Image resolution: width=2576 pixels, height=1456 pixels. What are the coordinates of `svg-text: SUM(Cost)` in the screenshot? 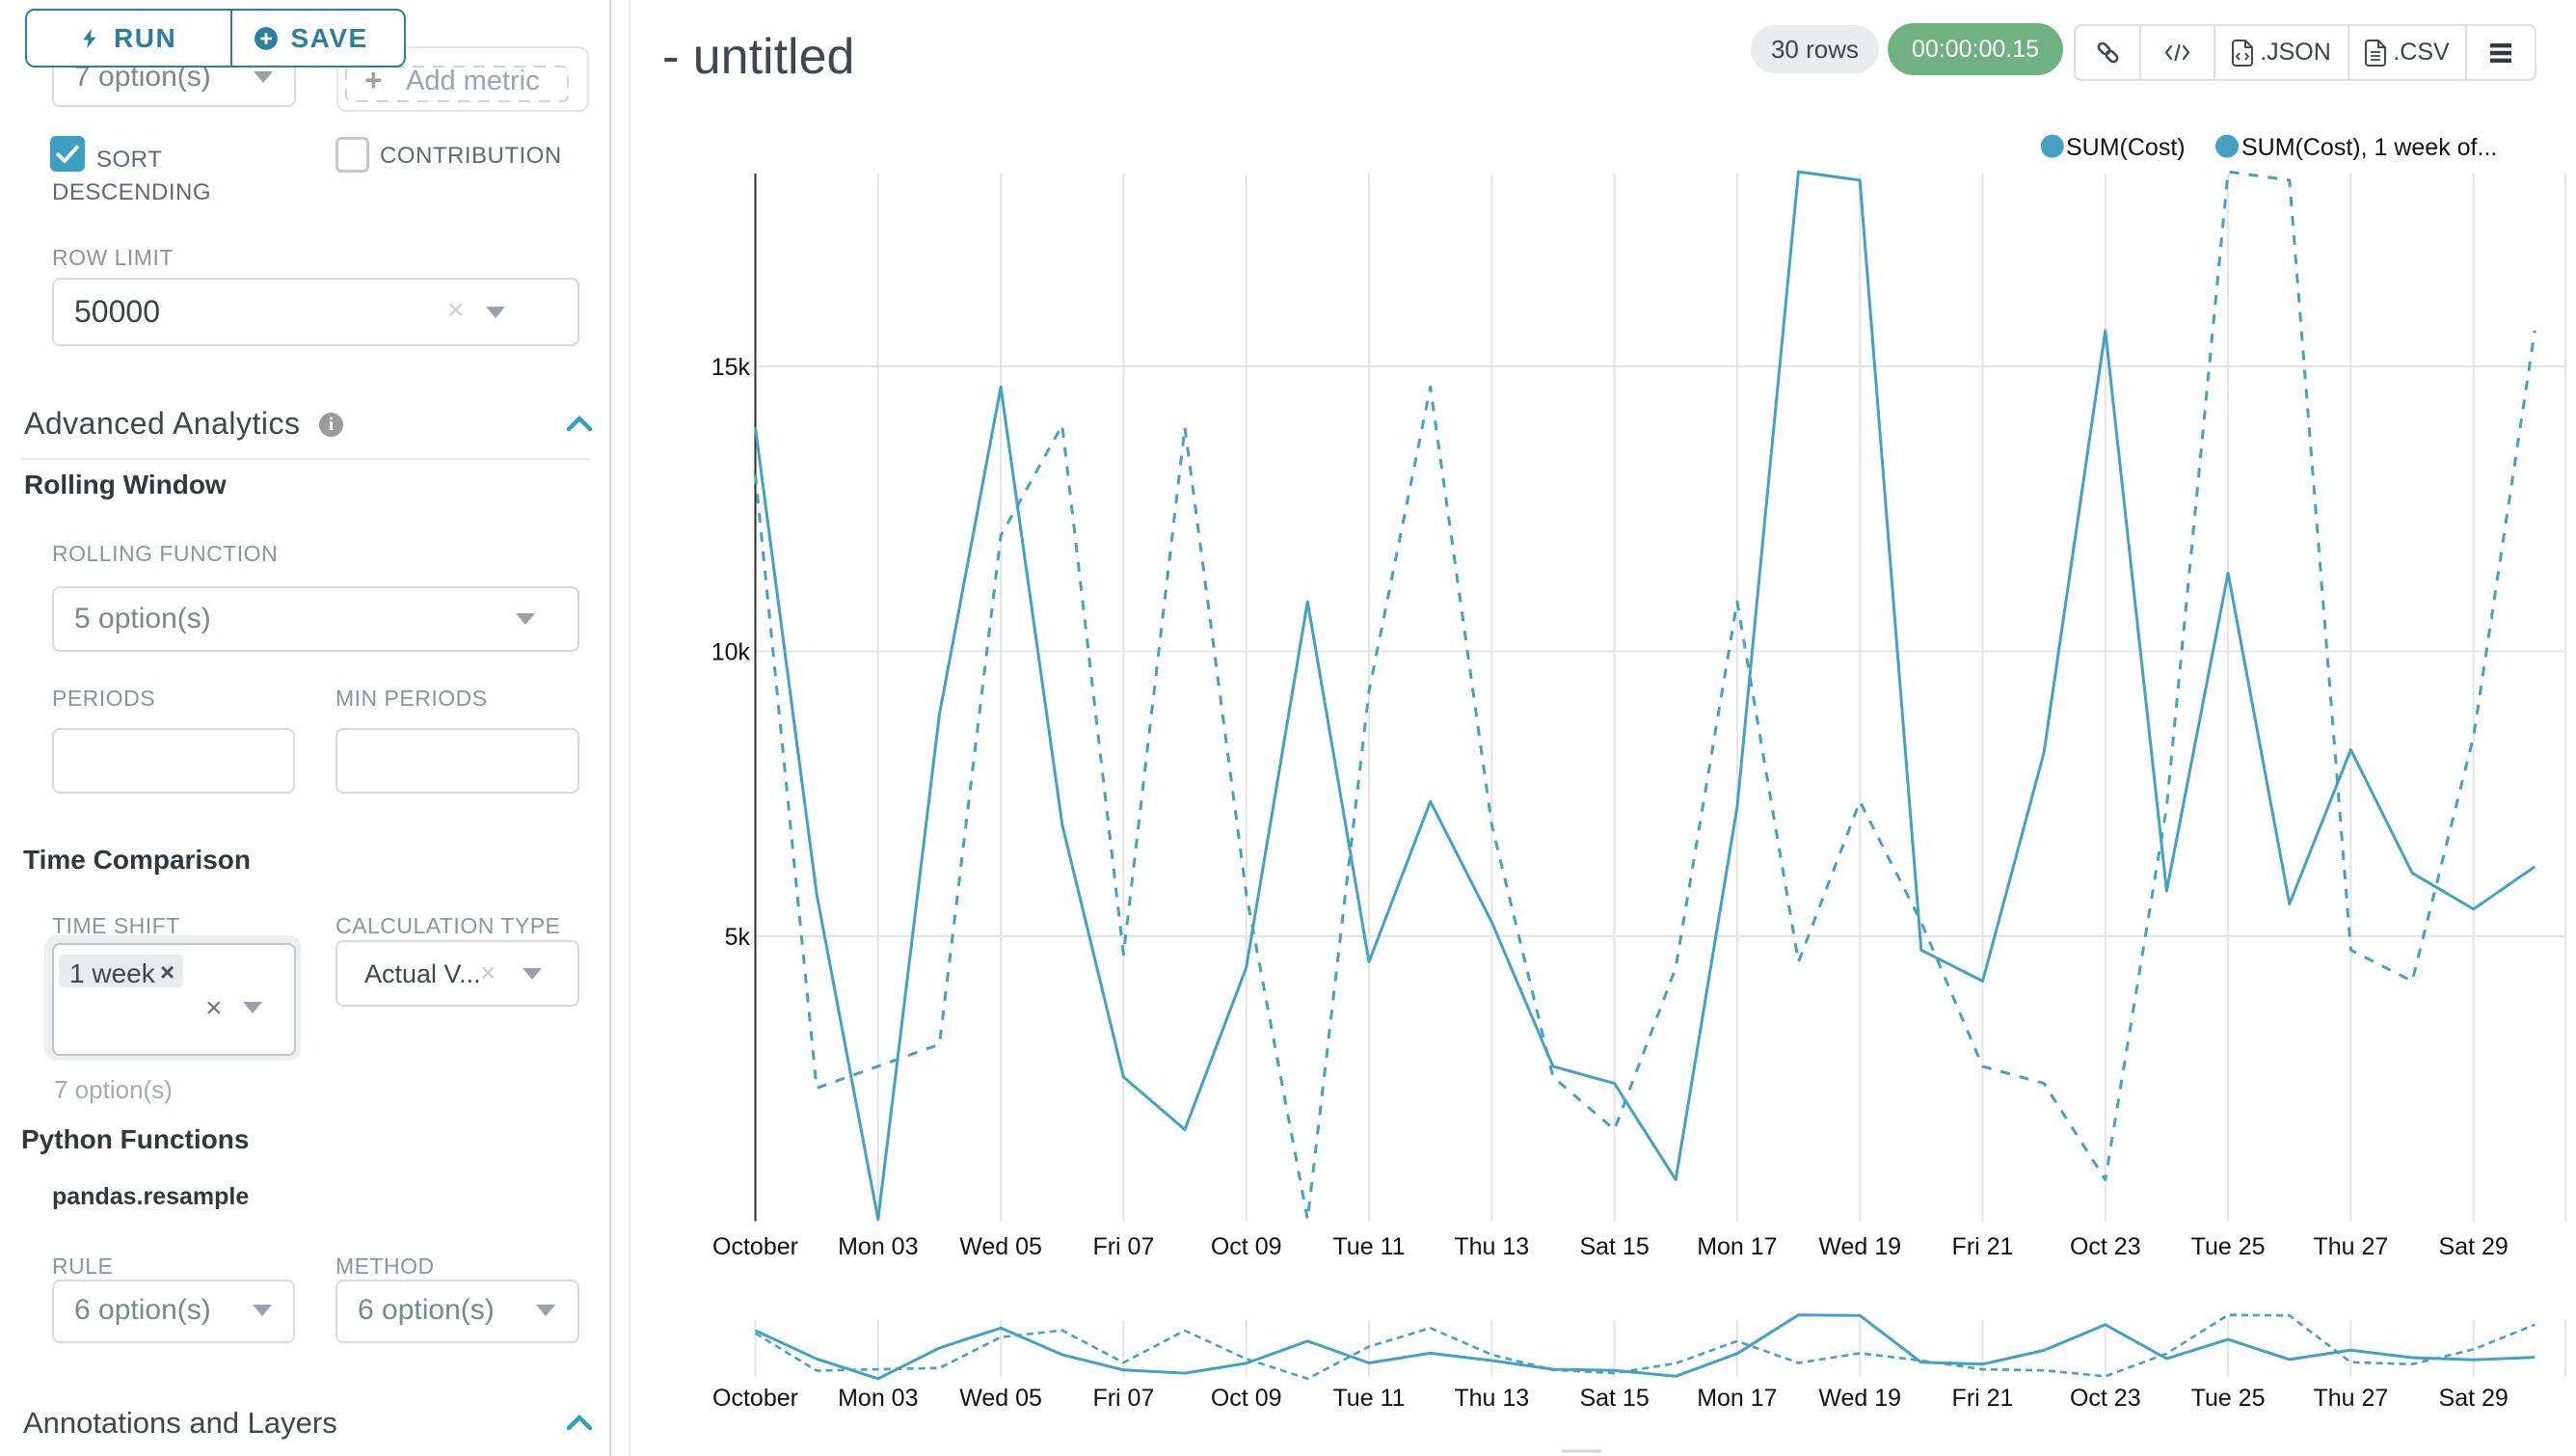 It's located at (2126, 147).